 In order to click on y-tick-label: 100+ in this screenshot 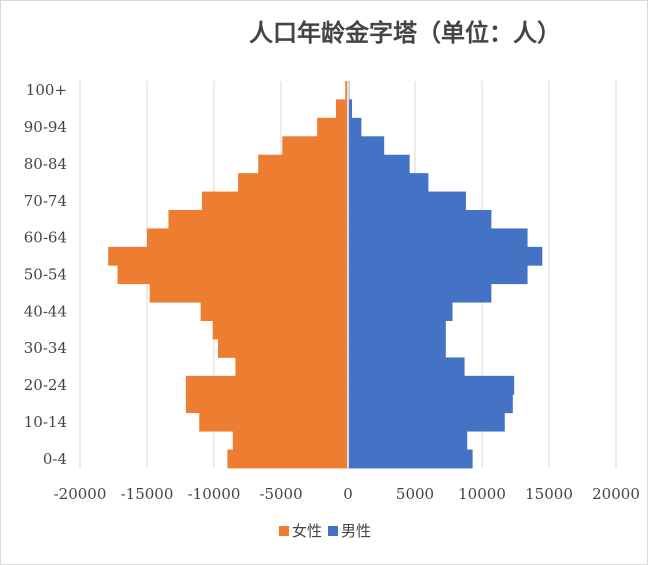, I will do `click(46, 90)`.